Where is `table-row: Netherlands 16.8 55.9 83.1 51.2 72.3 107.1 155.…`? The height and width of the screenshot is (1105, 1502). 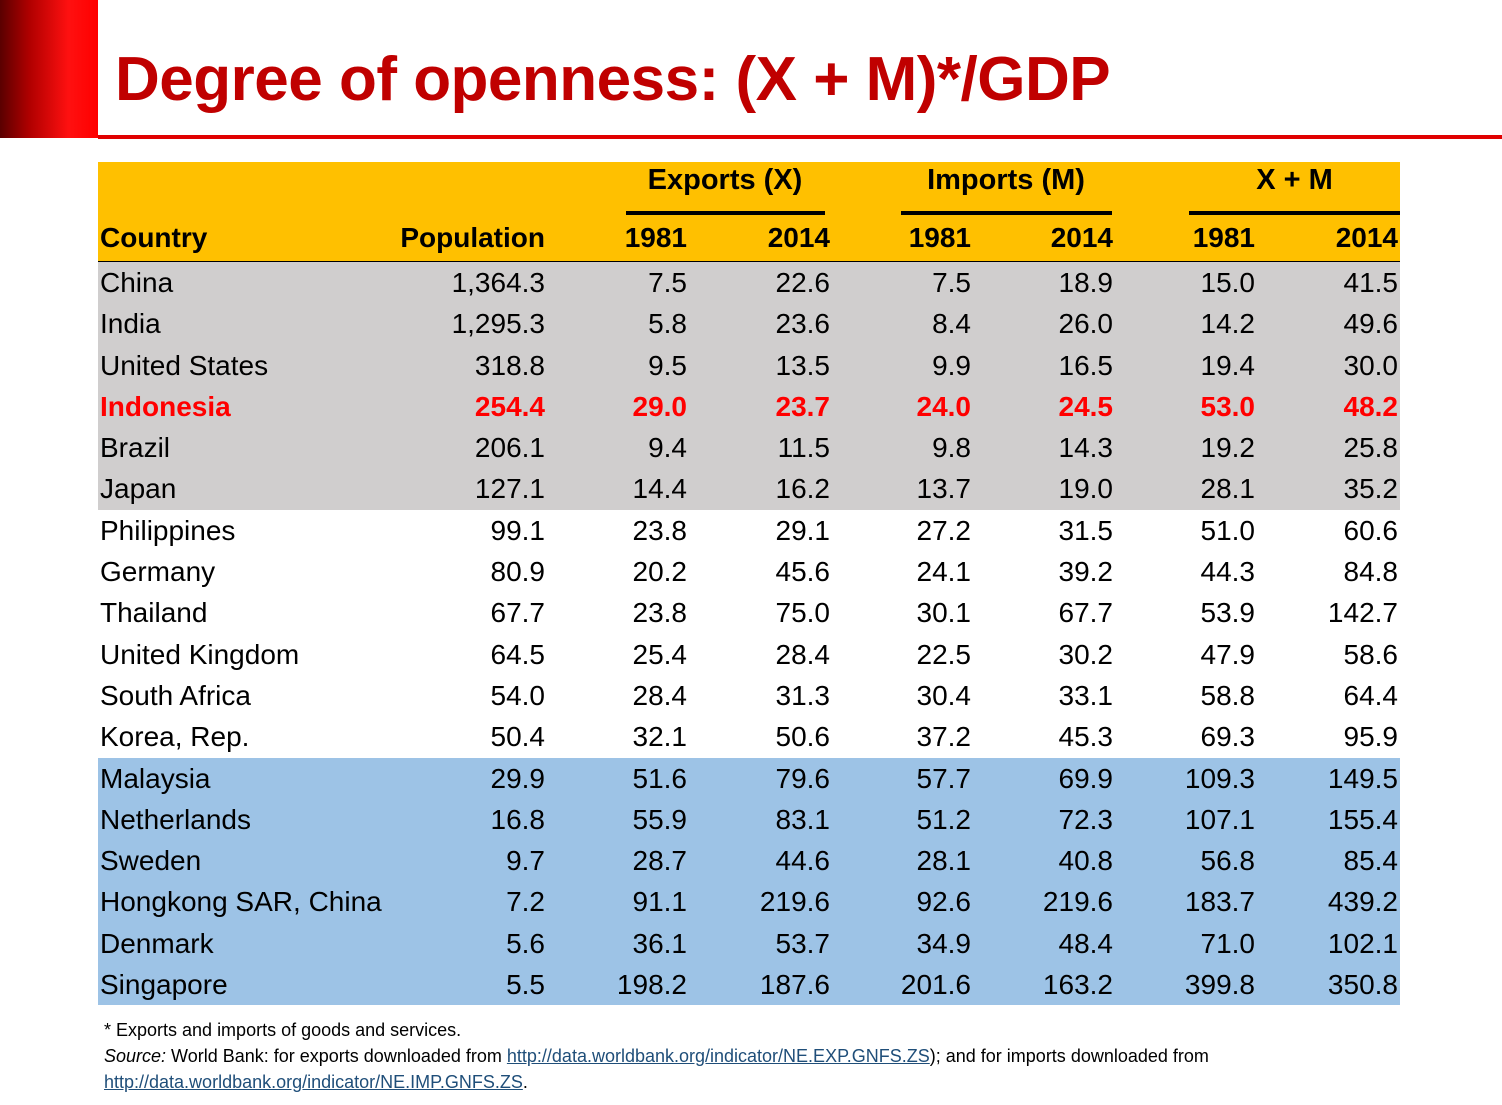 table-row: Netherlands 16.8 55.9 83.1 51.2 72.3 107.1 155.… is located at coordinates (749, 819).